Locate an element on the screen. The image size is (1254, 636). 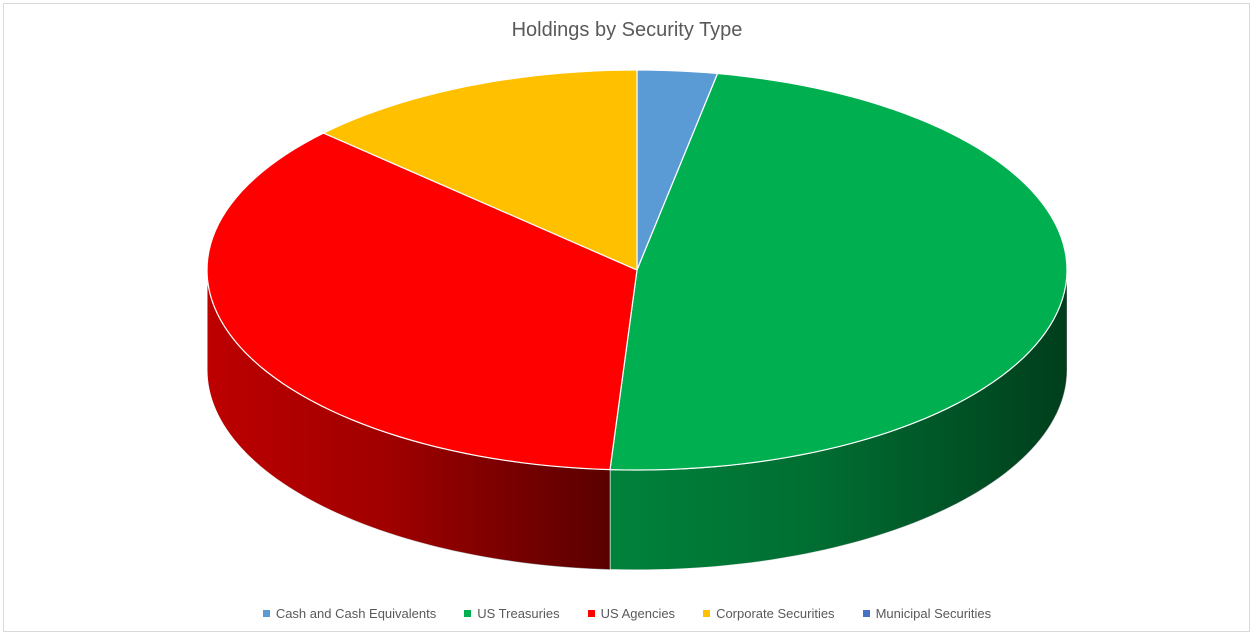
legend-label: US Treasuries is located at coordinates (518, 613).